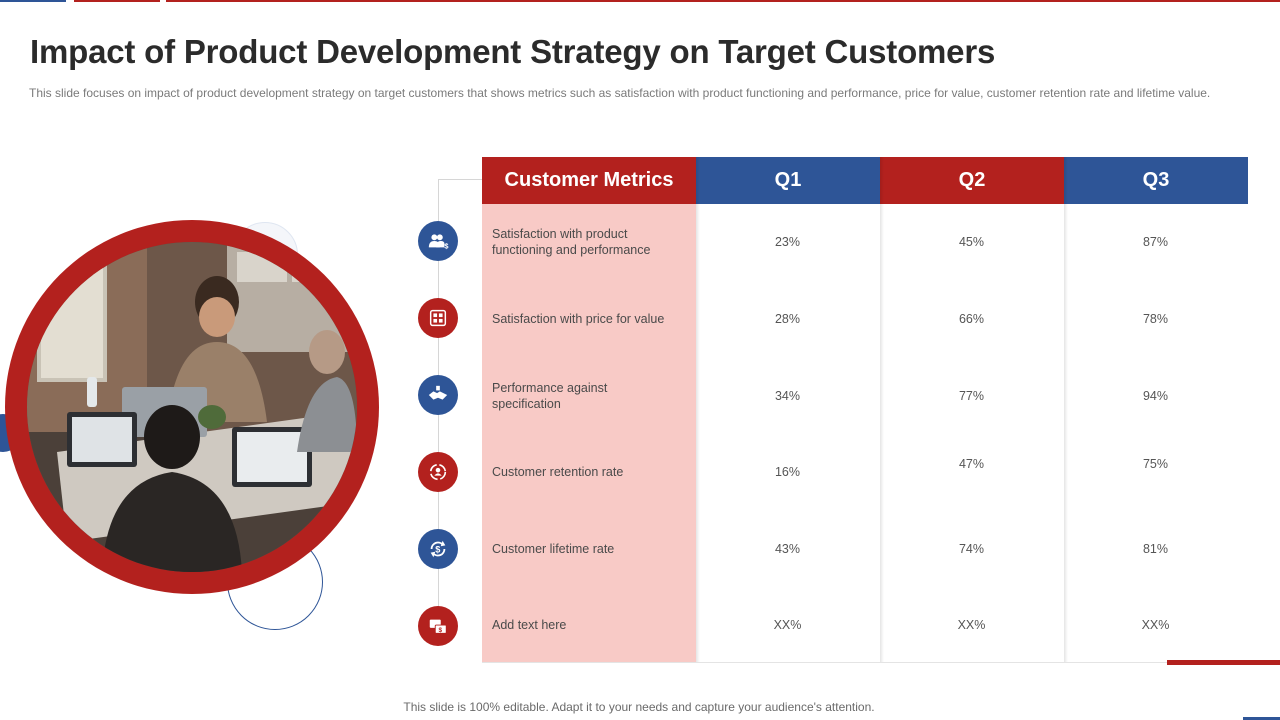 The height and width of the screenshot is (720, 1280). I want to click on metric-label: Satisfaction with price for value, so click(578, 319).